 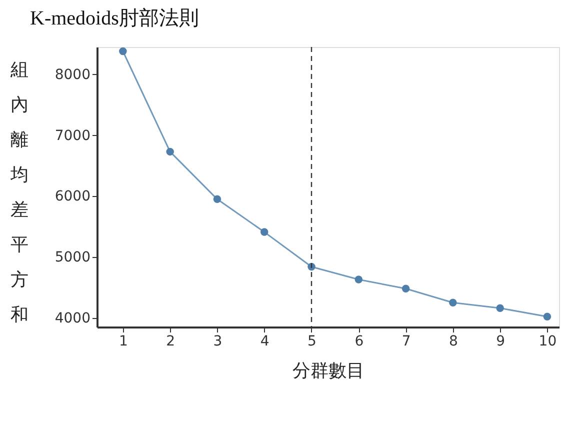 What do you see at coordinates (217, 342) in the screenshot?
I see `x-tick-label: 3` at bounding box center [217, 342].